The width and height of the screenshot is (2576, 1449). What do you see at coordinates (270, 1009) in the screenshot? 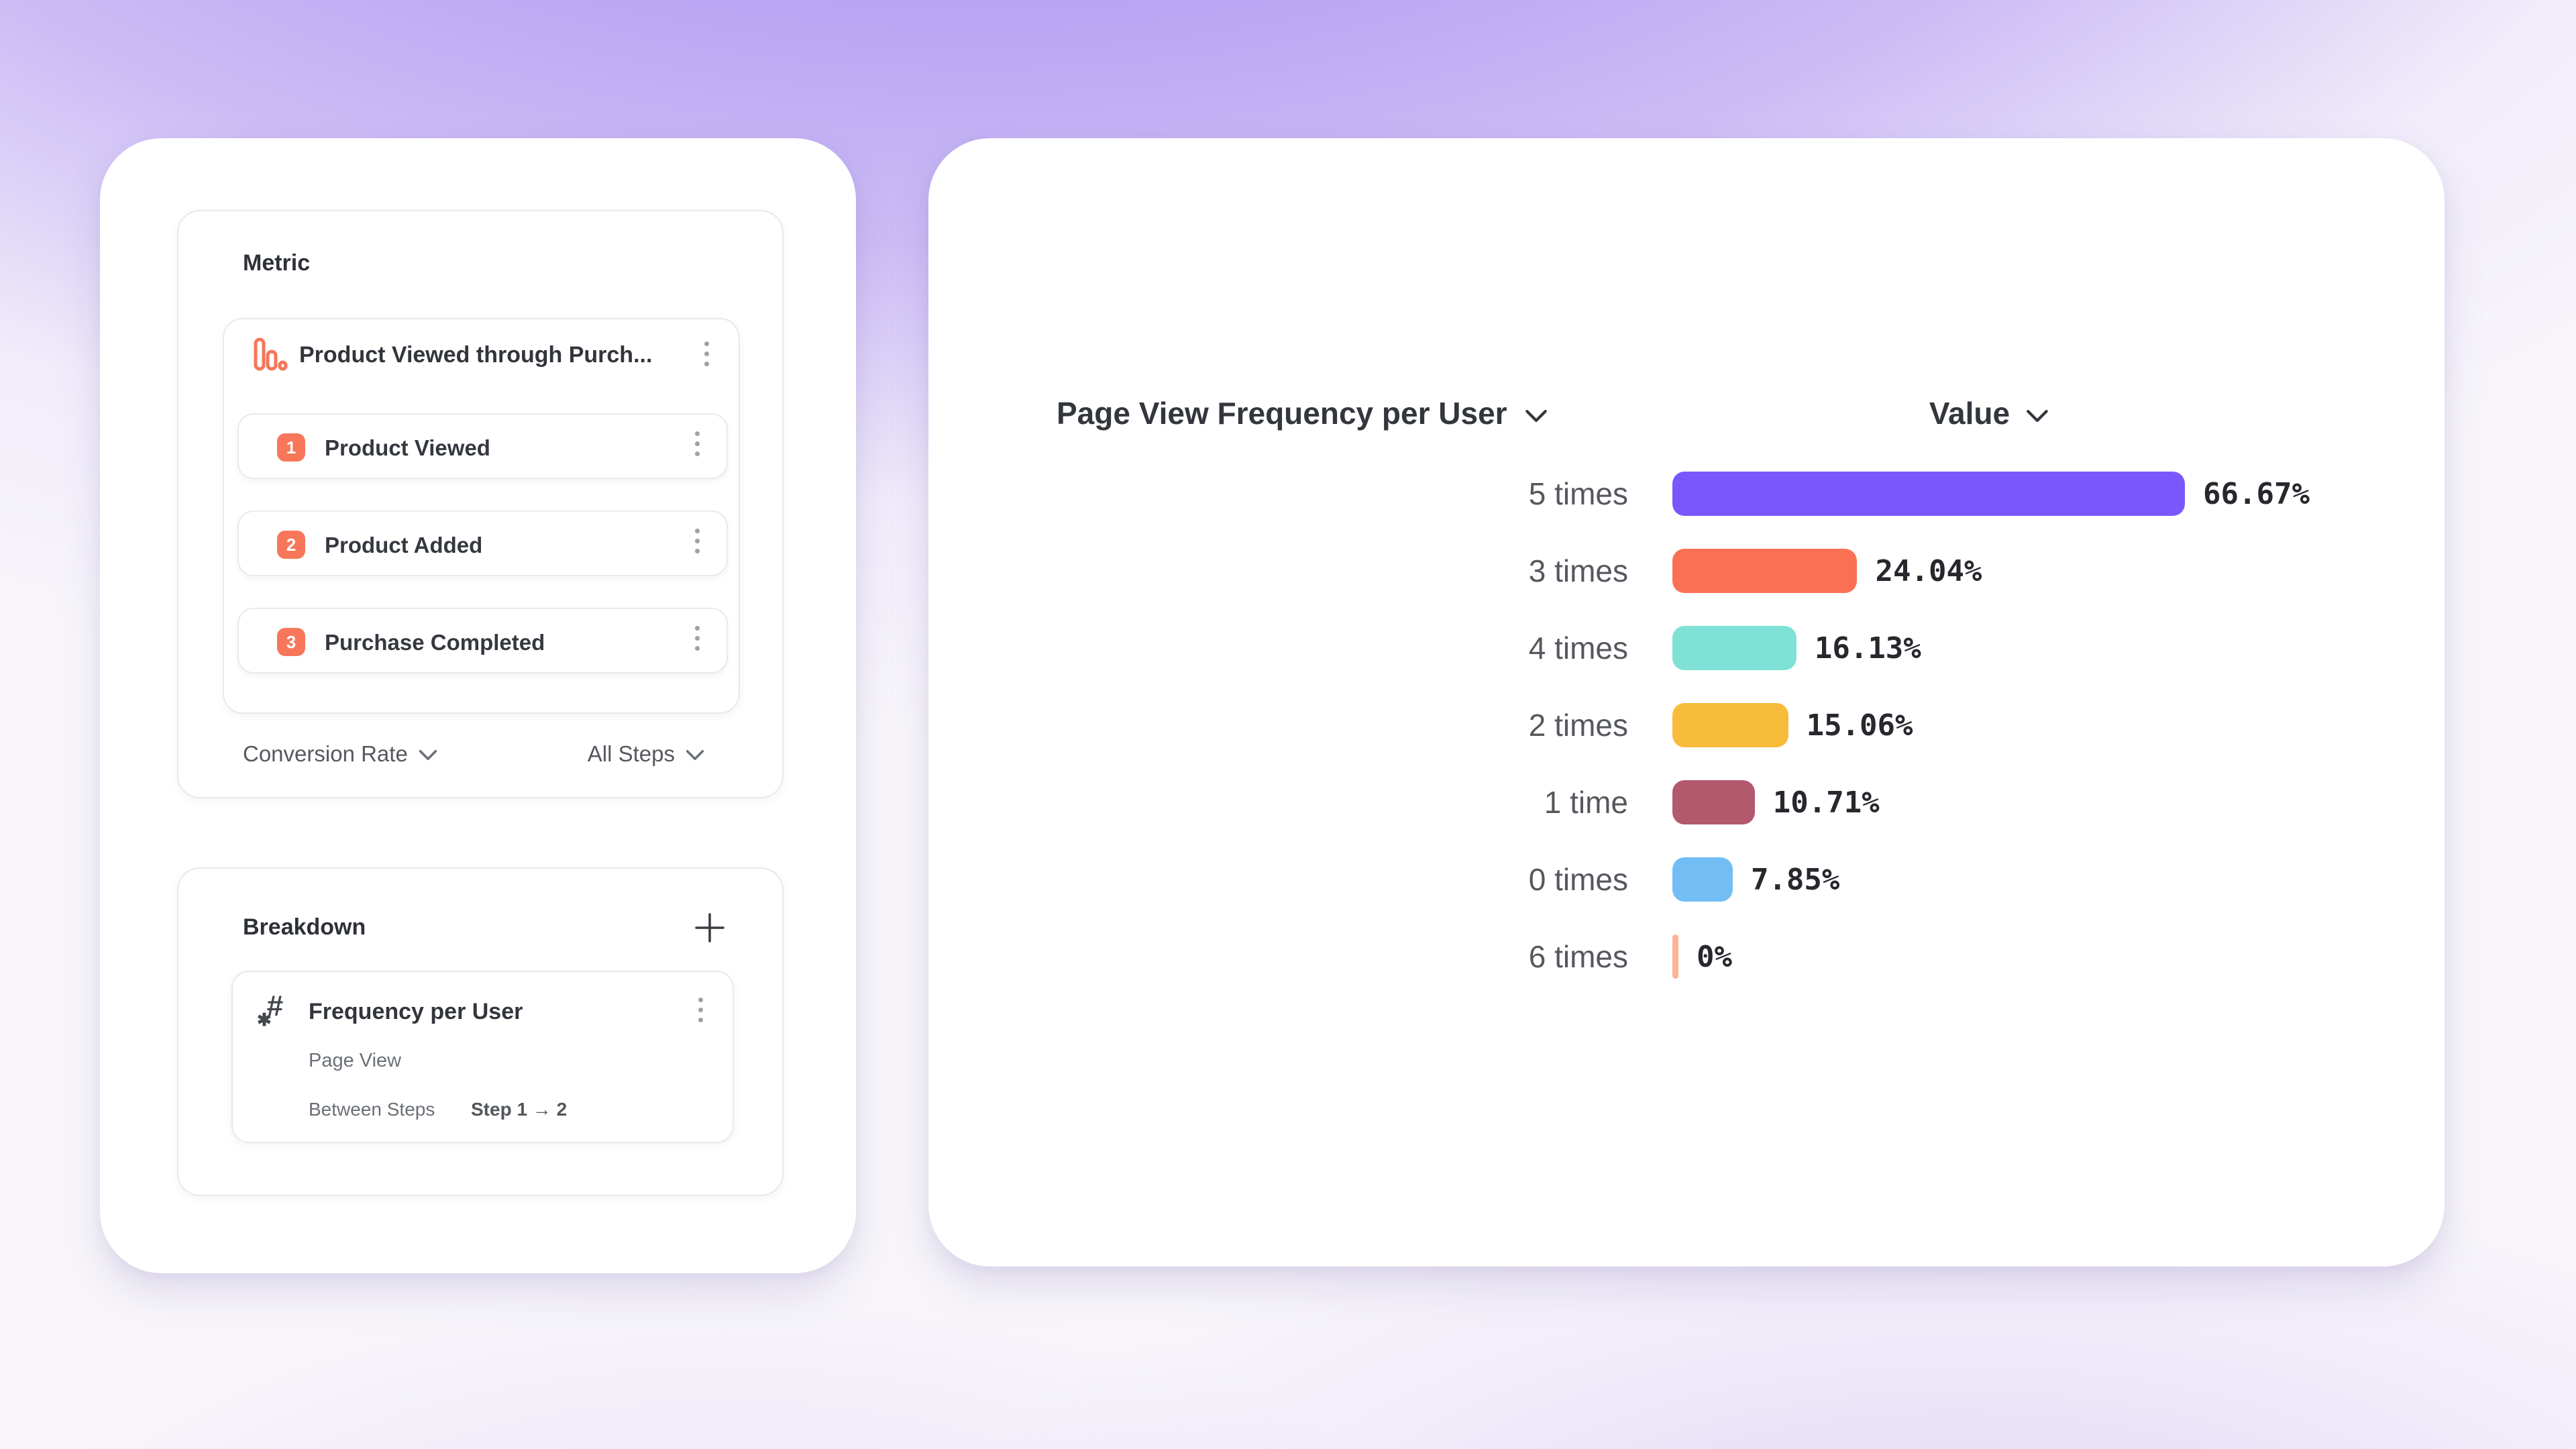
I see `numeric-hash-icon: # ✱` at bounding box center [270, 1009].